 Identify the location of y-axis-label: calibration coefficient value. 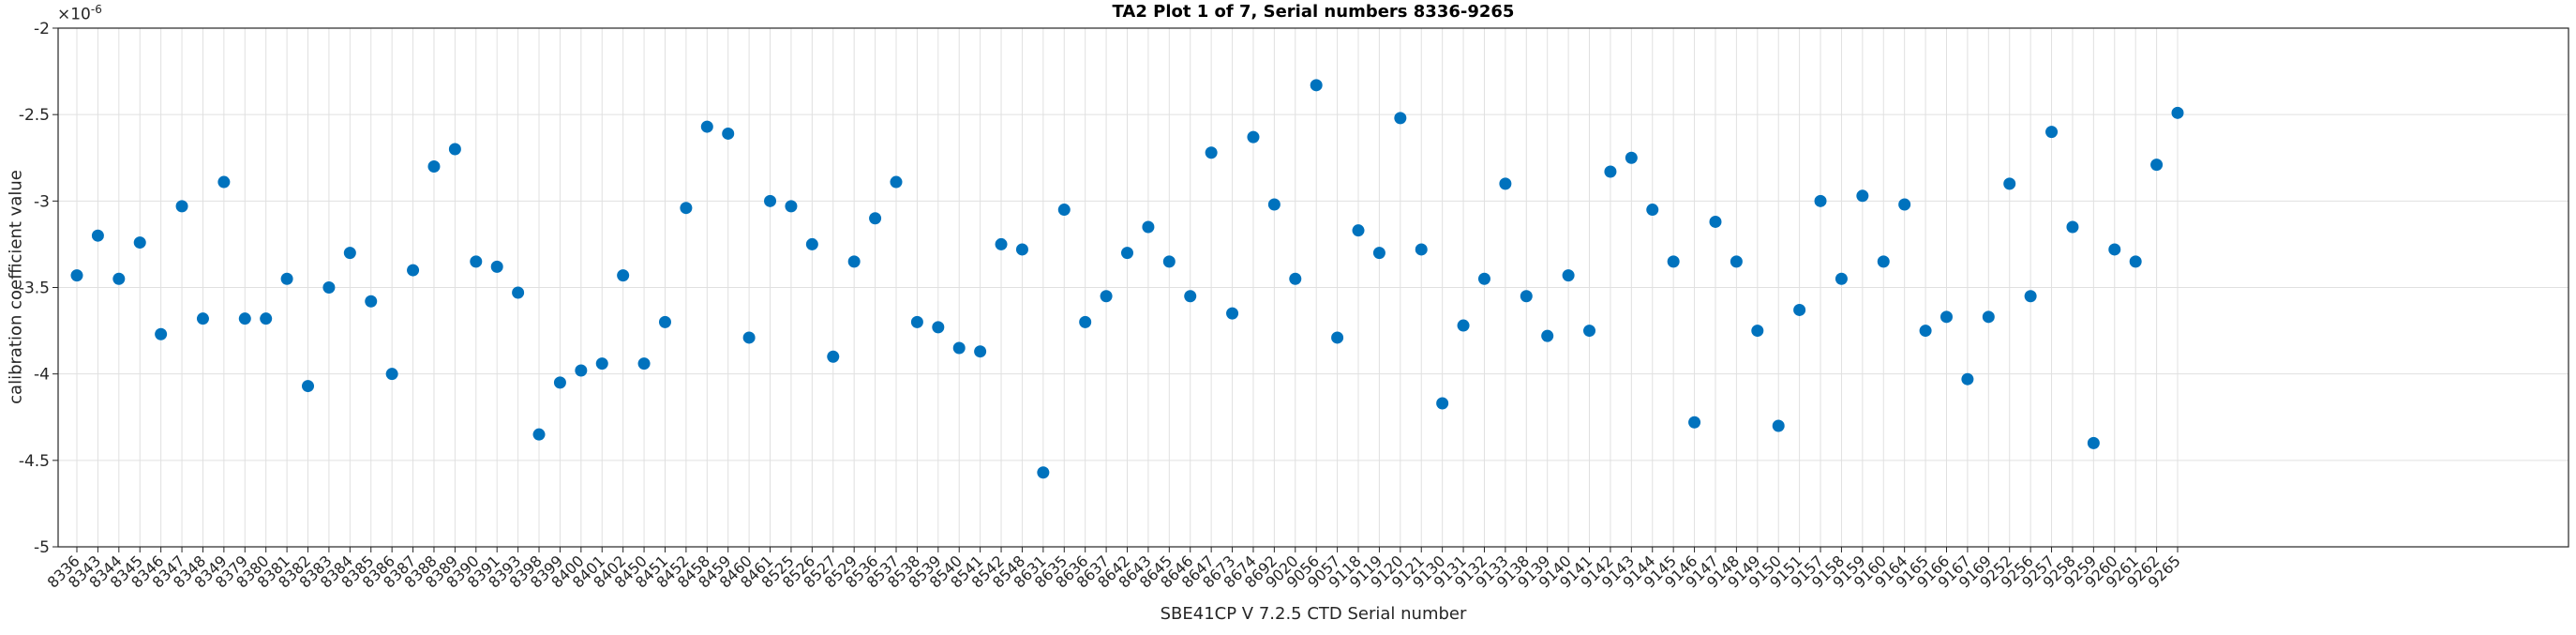
(16, 287).